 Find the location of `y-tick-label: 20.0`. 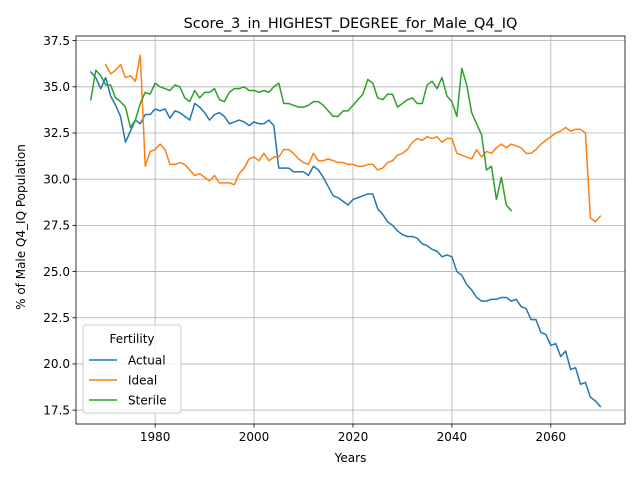

y-tick-label: 20.0 is located at coordinates (56, 364).